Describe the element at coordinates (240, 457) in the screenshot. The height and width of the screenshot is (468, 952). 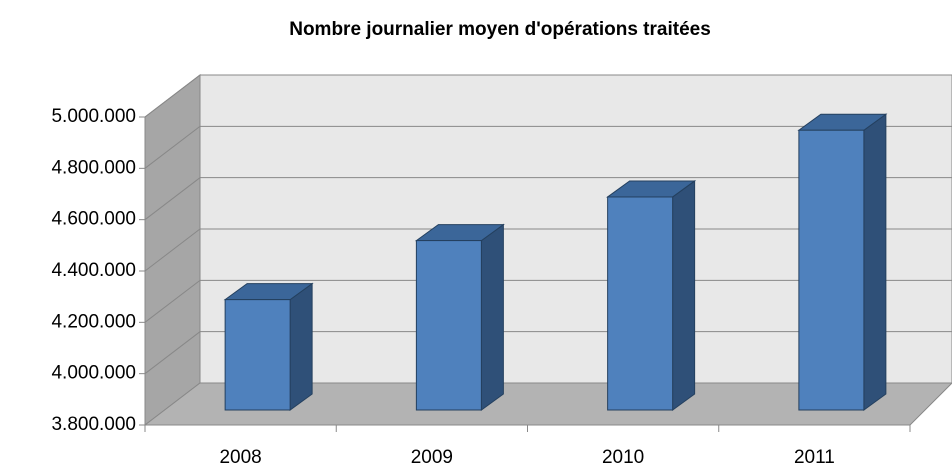
I see `x-tick-label: 2008` at that location.